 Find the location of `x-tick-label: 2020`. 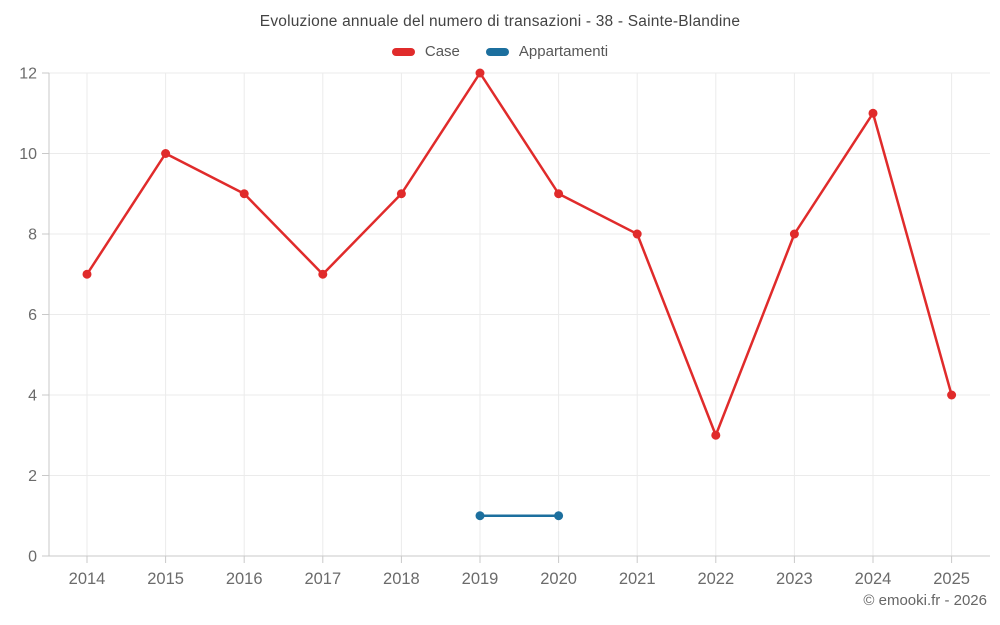

x-tick-label: 2020 is located at coordinates (558, 579).